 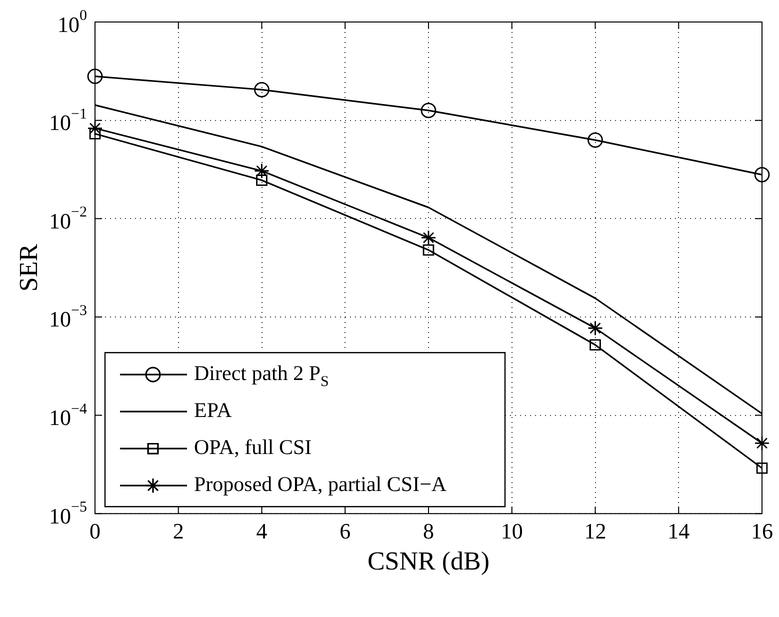 I want to click on legend-label: OPA, full CSI, so click(x=253, y=447).